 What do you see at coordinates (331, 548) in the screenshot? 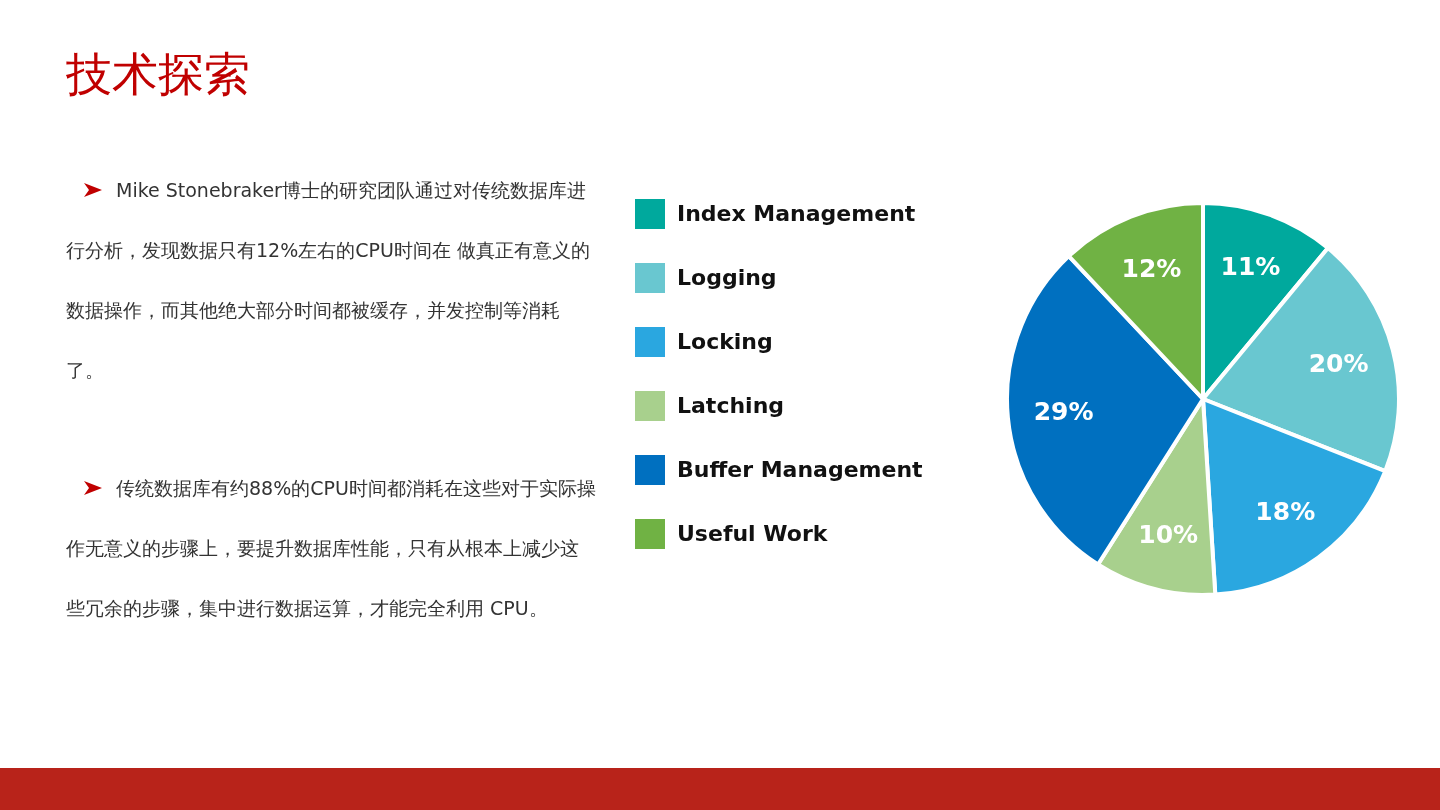
I see `text: 传统数据库有约88%的CPU时间都消耗在这些对于实际操作无意义的步骤上，要提升数据库性能，只有从根本上减少这些冗余的步骤，集中进行数据运算，才能完全利用 CPU。` at bounding box center [331, 548].